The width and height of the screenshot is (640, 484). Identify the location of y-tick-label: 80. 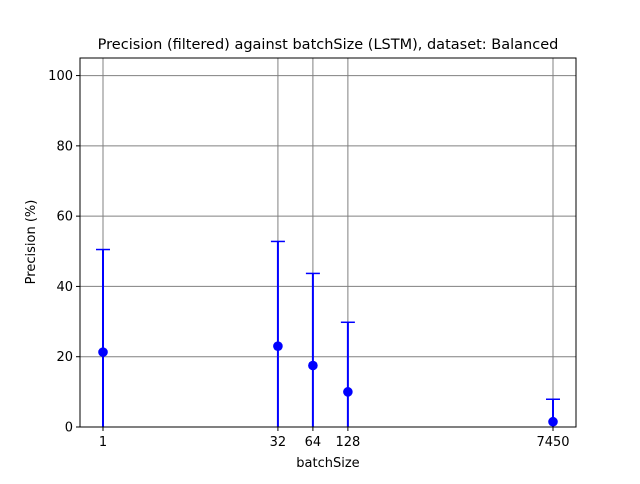
(64, 146).